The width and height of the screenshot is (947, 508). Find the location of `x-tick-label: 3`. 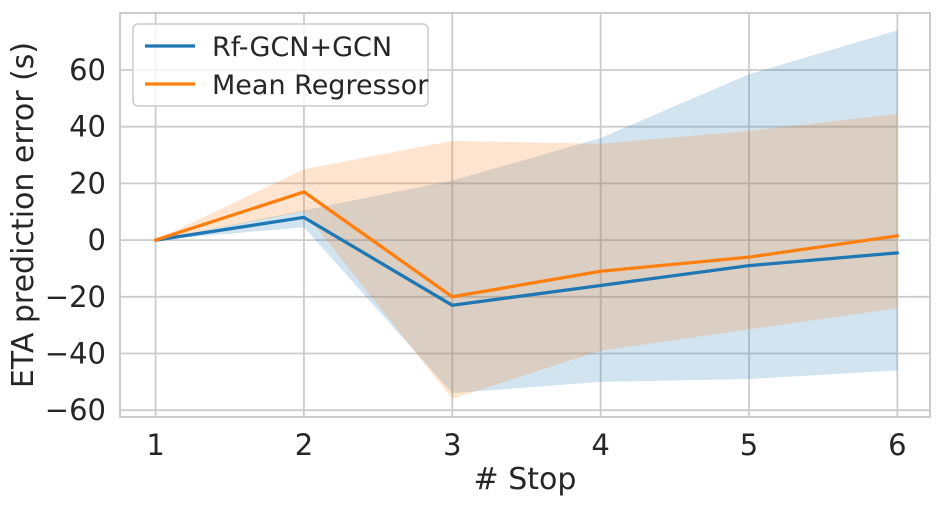

x-tick-label: 3 is located at coordinates (452, 445).